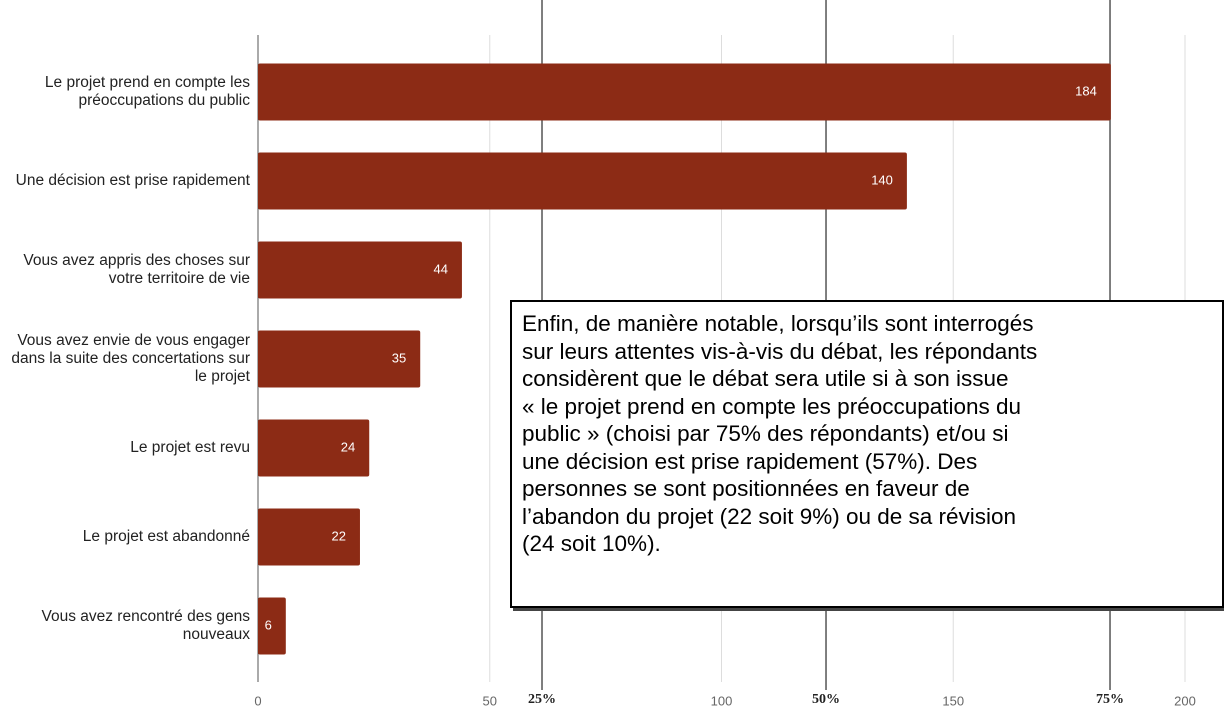 Image resolution: width=1224 pixels, height=709 pixels. I want to click on value-label: 6, so click(268, 624).